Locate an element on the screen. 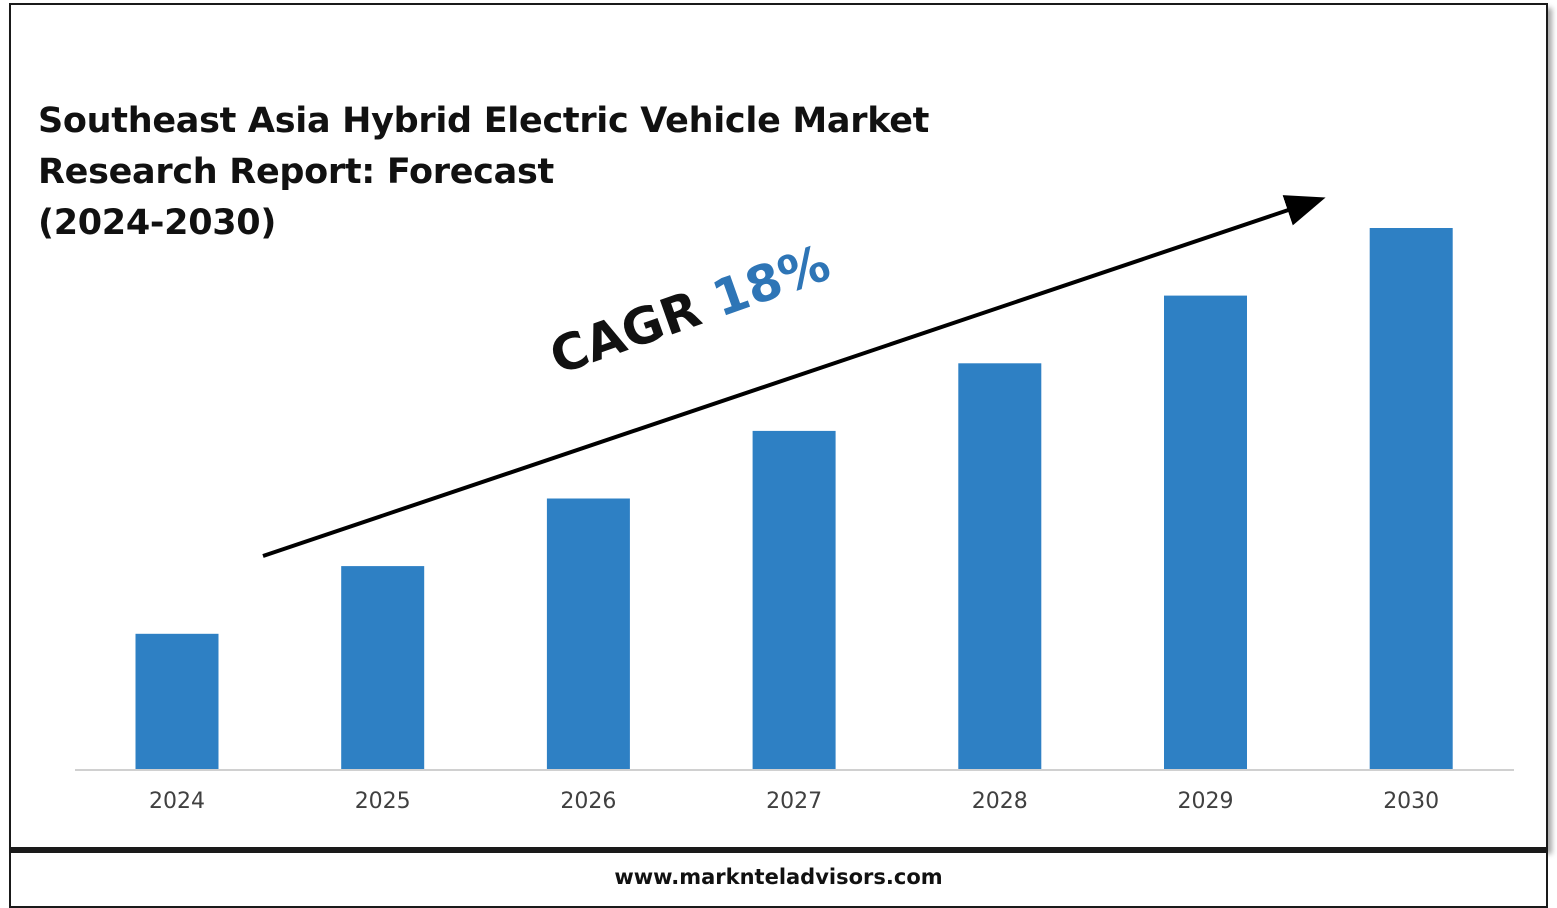 The height and width of the screenshot is (908, 1557). title-line-3: (2024-2030) is located at coordinates (157, 223).